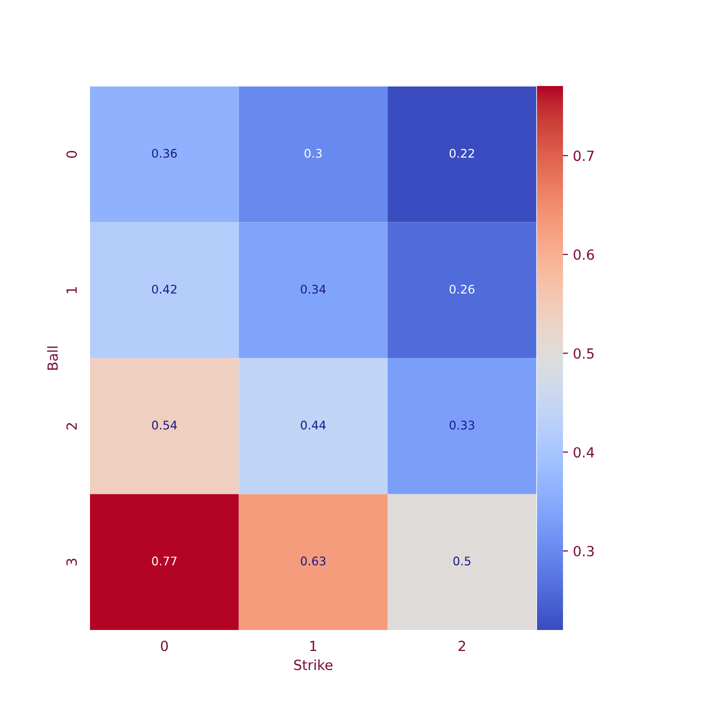 Image resolution: width=720 pixels, height=720 pixels. I want to click on data-label: 0.54, so click(164, 425).